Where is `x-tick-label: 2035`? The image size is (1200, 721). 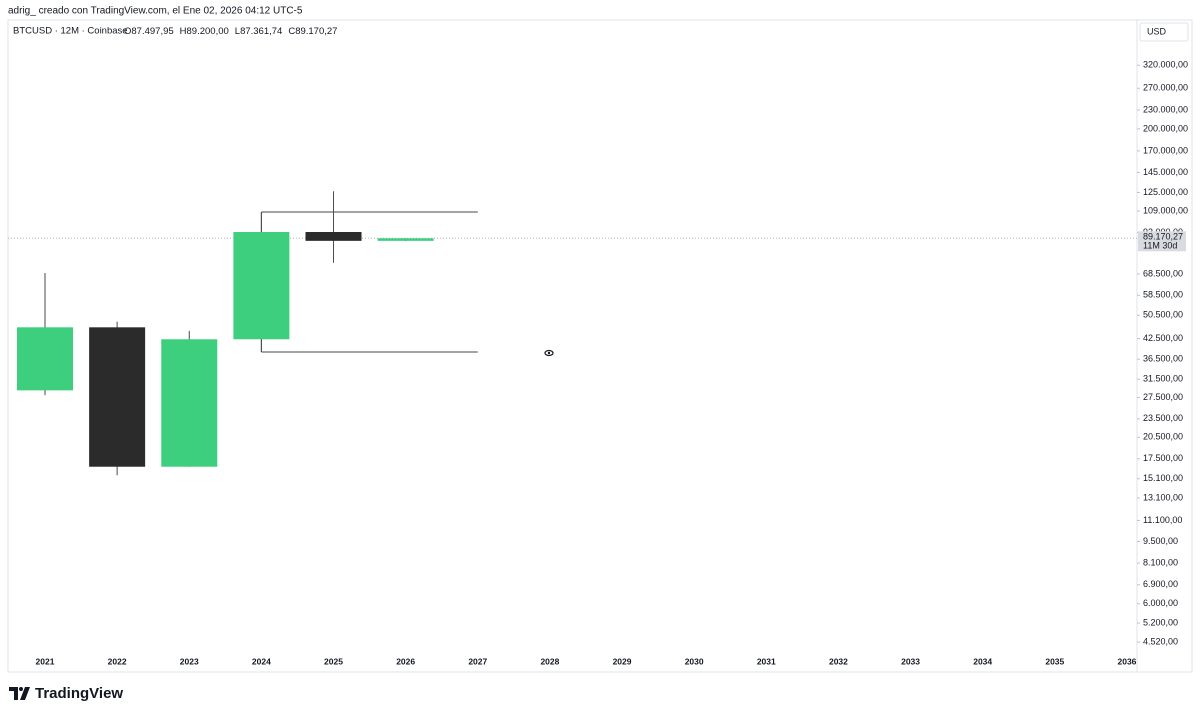 x-tick-label: 2035 is located at coordinates (1054, 661).